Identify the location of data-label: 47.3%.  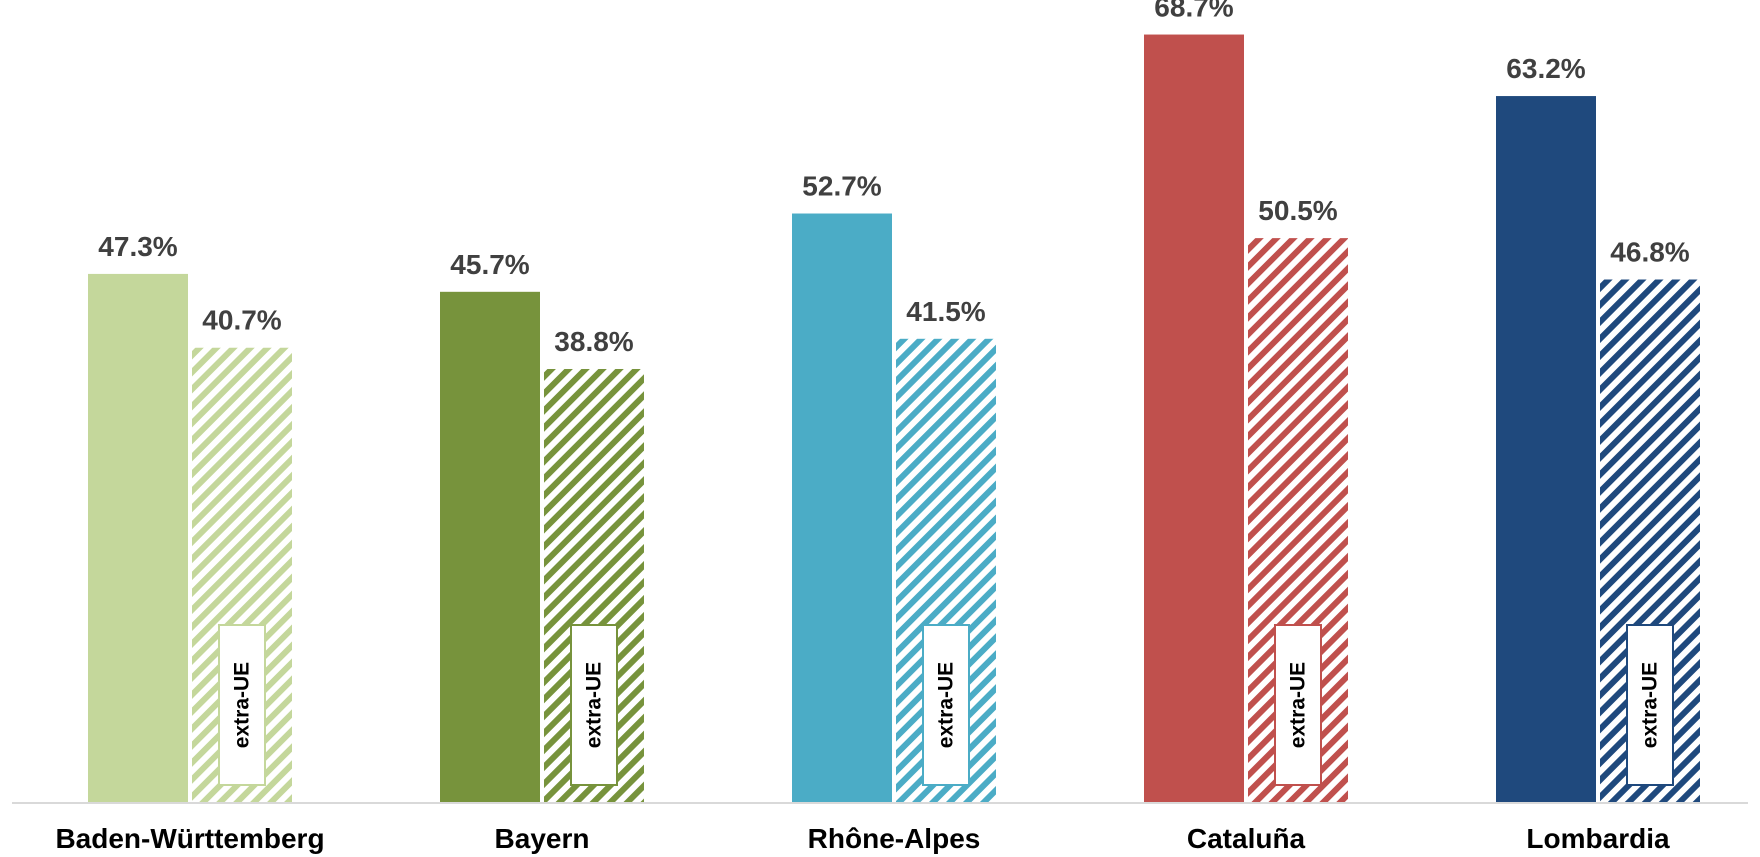
(137, 246).